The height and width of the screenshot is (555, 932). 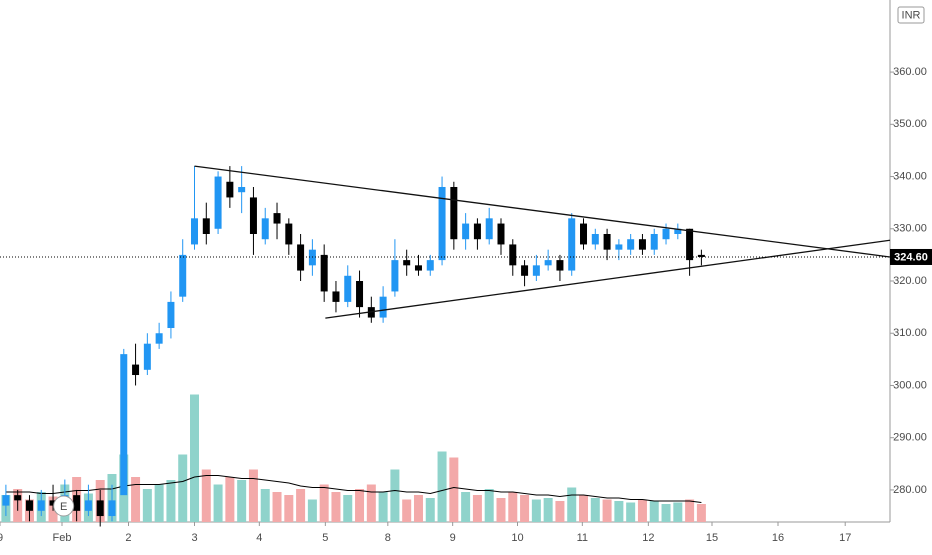 I want to click on y-tick-label: 350.00, so click(x=910, y=124).